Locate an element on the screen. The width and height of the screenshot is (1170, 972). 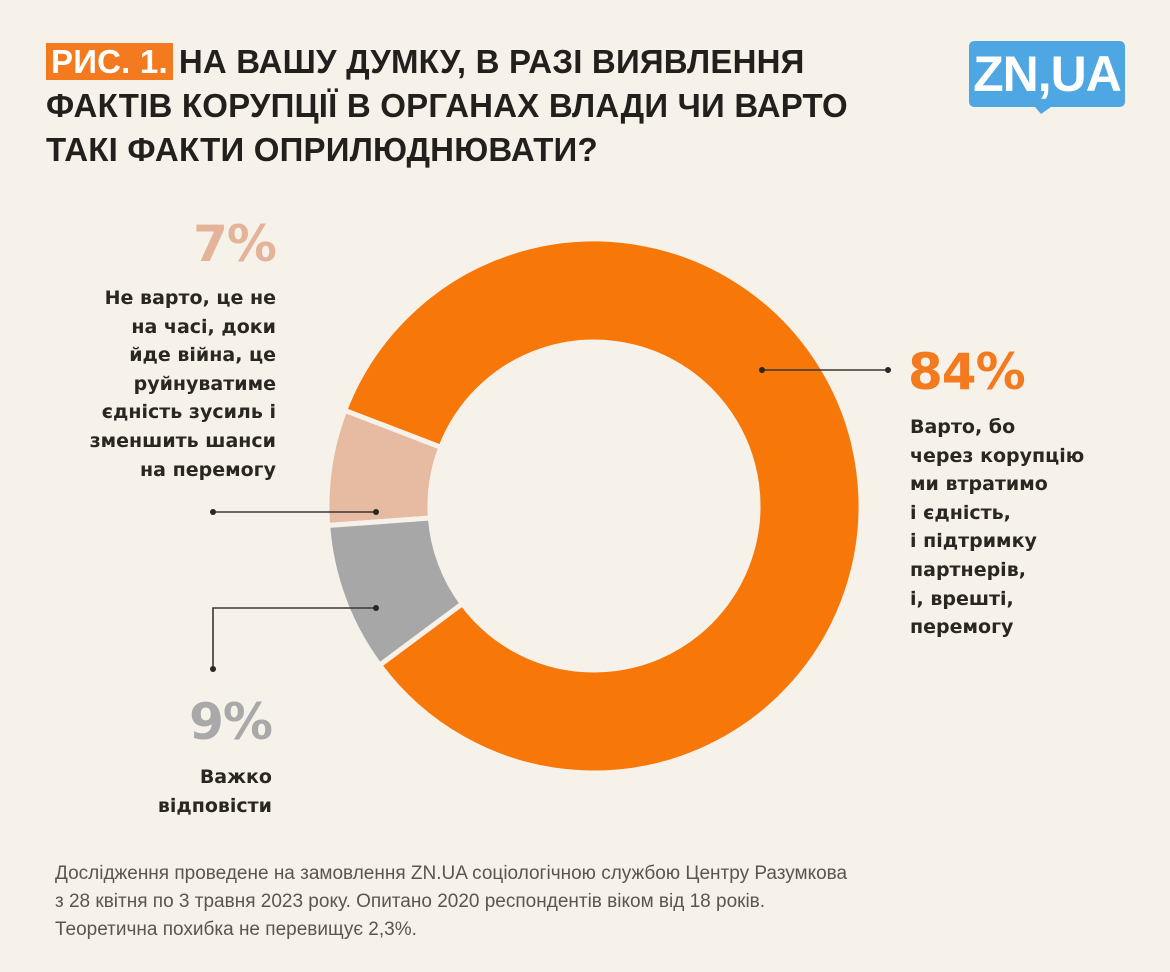
label-line: Варто, бо is located at coordinates (963, 427).